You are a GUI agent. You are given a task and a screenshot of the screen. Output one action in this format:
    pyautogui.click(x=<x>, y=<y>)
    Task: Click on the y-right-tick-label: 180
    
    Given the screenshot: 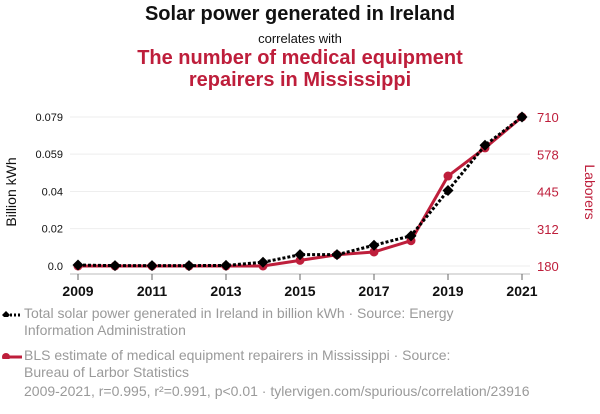 What is the action you would take?
    pyautogui.click(x=548, y=266)
    